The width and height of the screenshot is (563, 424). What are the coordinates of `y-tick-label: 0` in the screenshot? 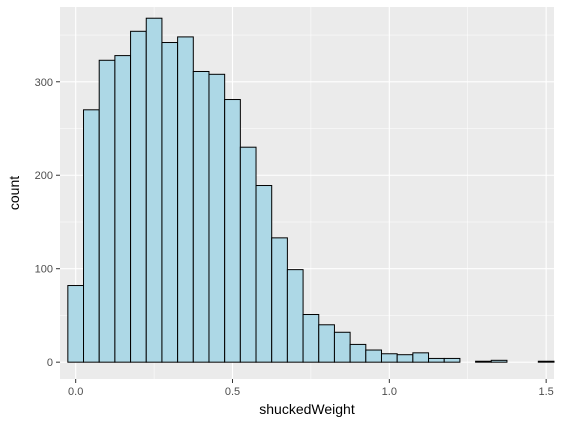 It's located at (50, 363).